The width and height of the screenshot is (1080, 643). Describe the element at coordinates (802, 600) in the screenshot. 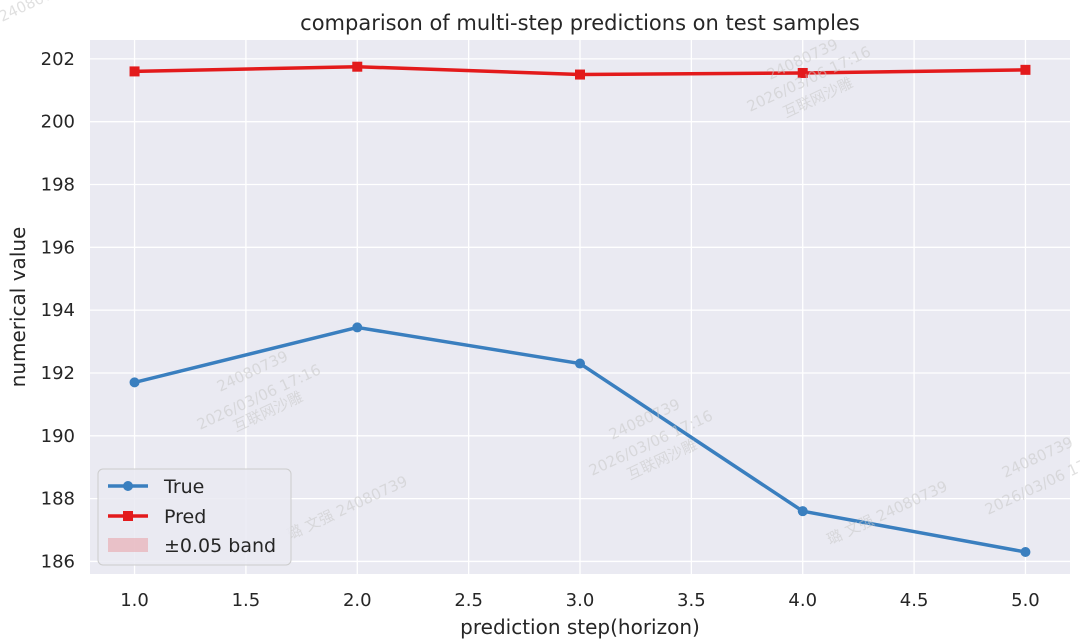

I see `x-tick-label: 4.0` at that location.